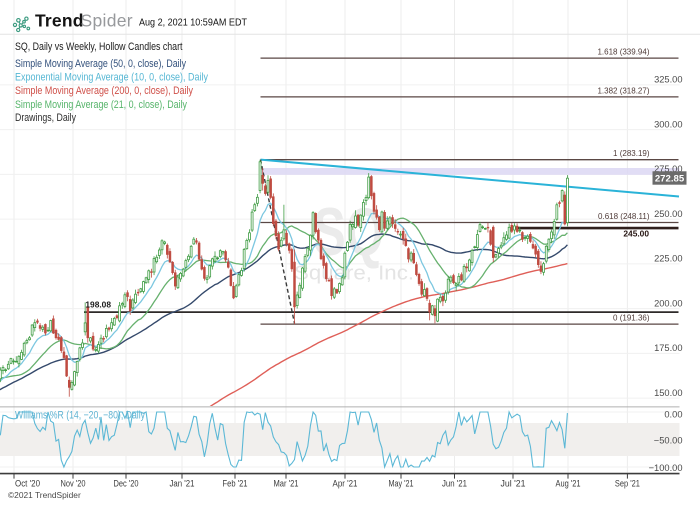  What do you see at coordinates (668, 169) in the screenshot?
I see `svg-text: 275.00` at bounding box center [668, 169].